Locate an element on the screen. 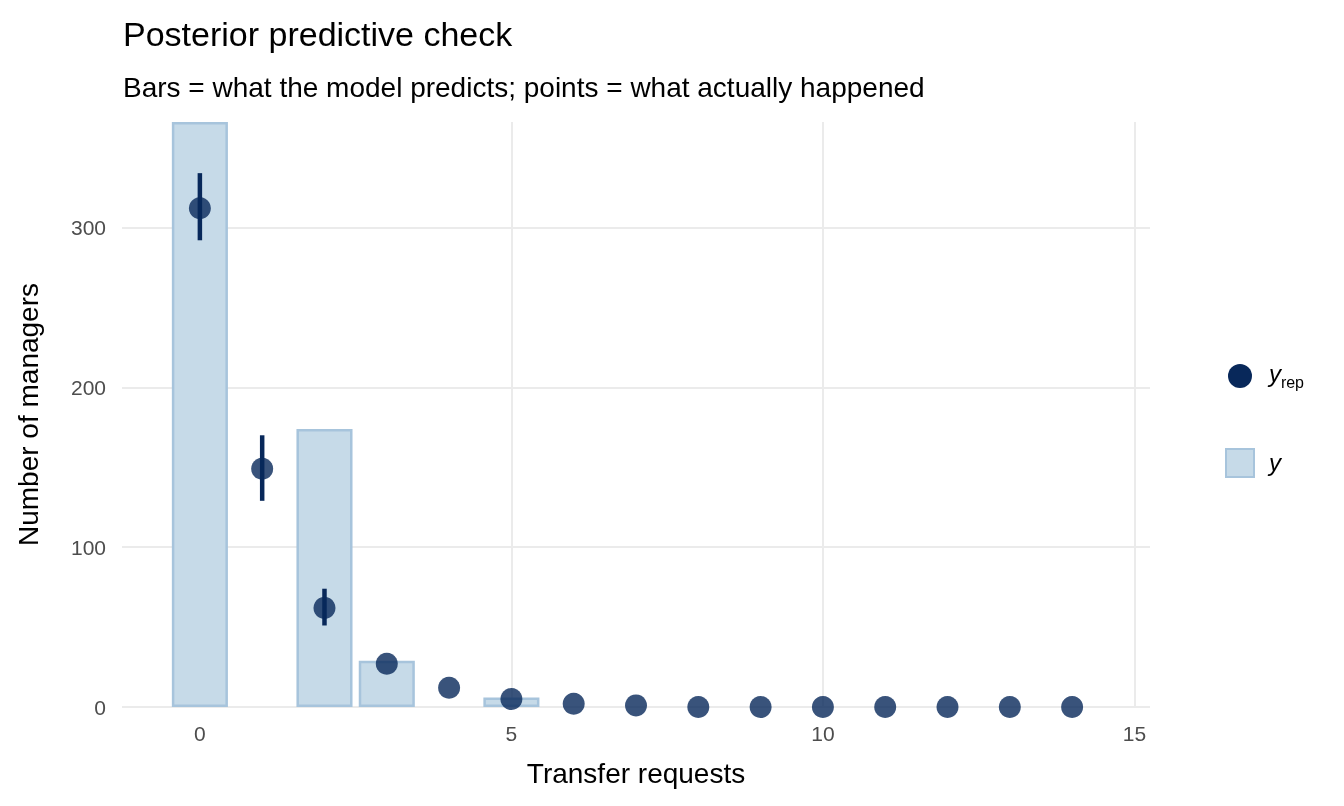 The width and height of the screenshot is (1344, 806). x-tick-label: 15 is located at coordinates (1134, 733).